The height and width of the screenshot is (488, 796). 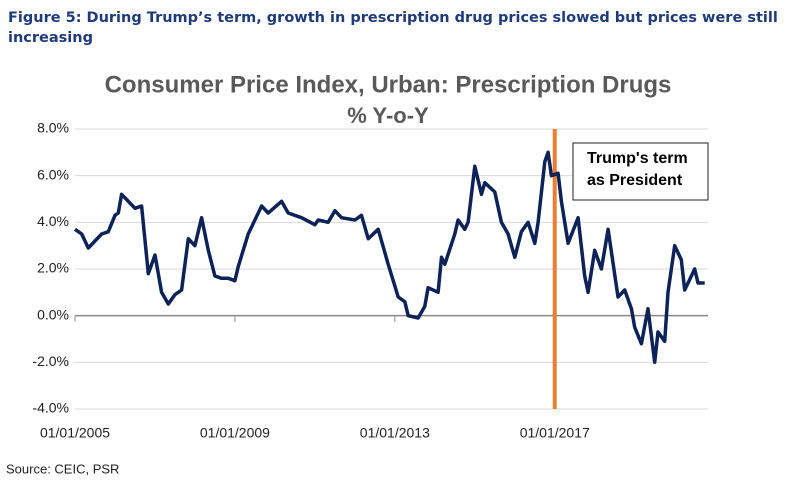 I want to click on y-tick-label: -4.0%, so click(x=50, y=408).